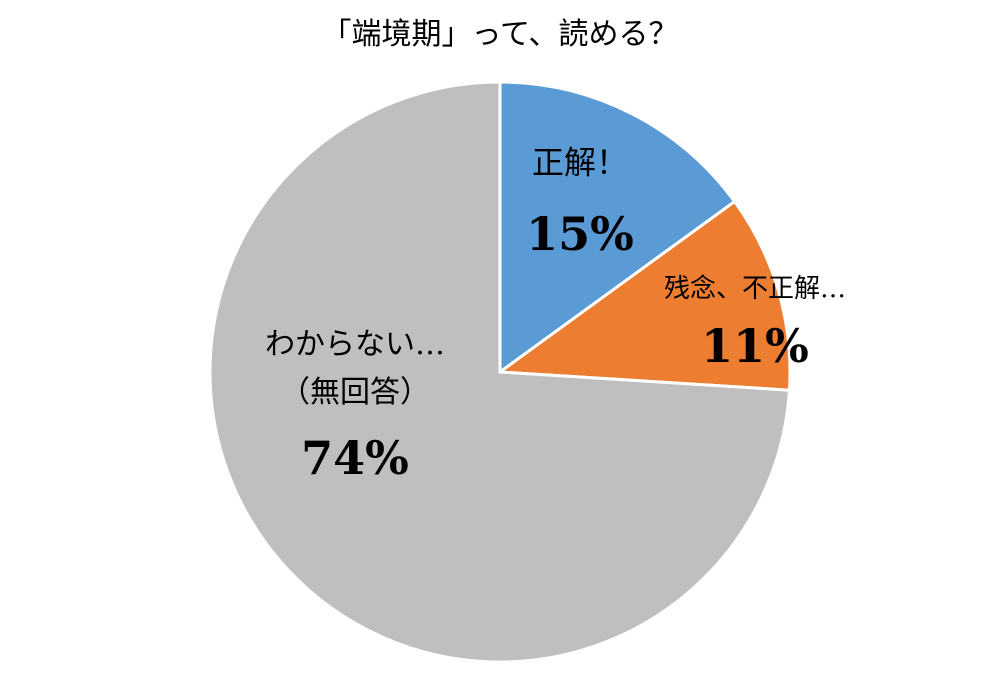  What do you see at coordinates (580, 234) in the screenshot?
I see `value-label: 15%` at bounding box center [580, 234].